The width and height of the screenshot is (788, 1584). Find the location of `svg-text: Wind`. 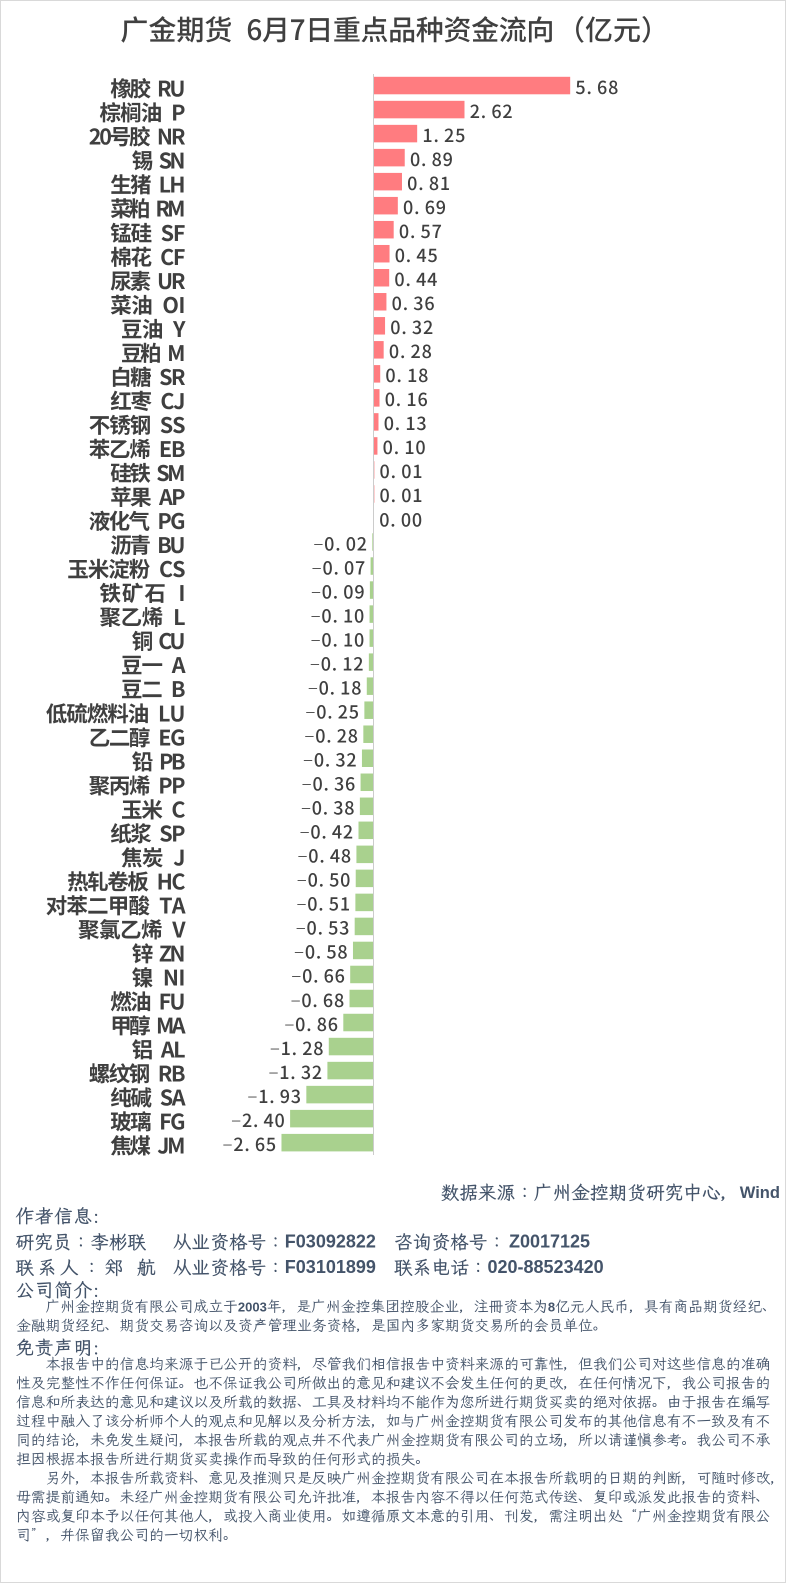

svg-text: Wind is located at coordinates (760, 1193).